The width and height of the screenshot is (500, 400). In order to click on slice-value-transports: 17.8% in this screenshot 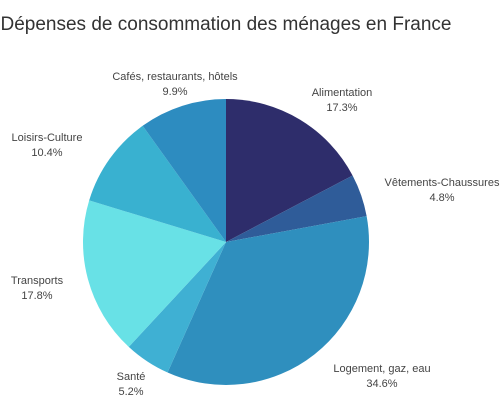, I will do `click(36, 296)`.